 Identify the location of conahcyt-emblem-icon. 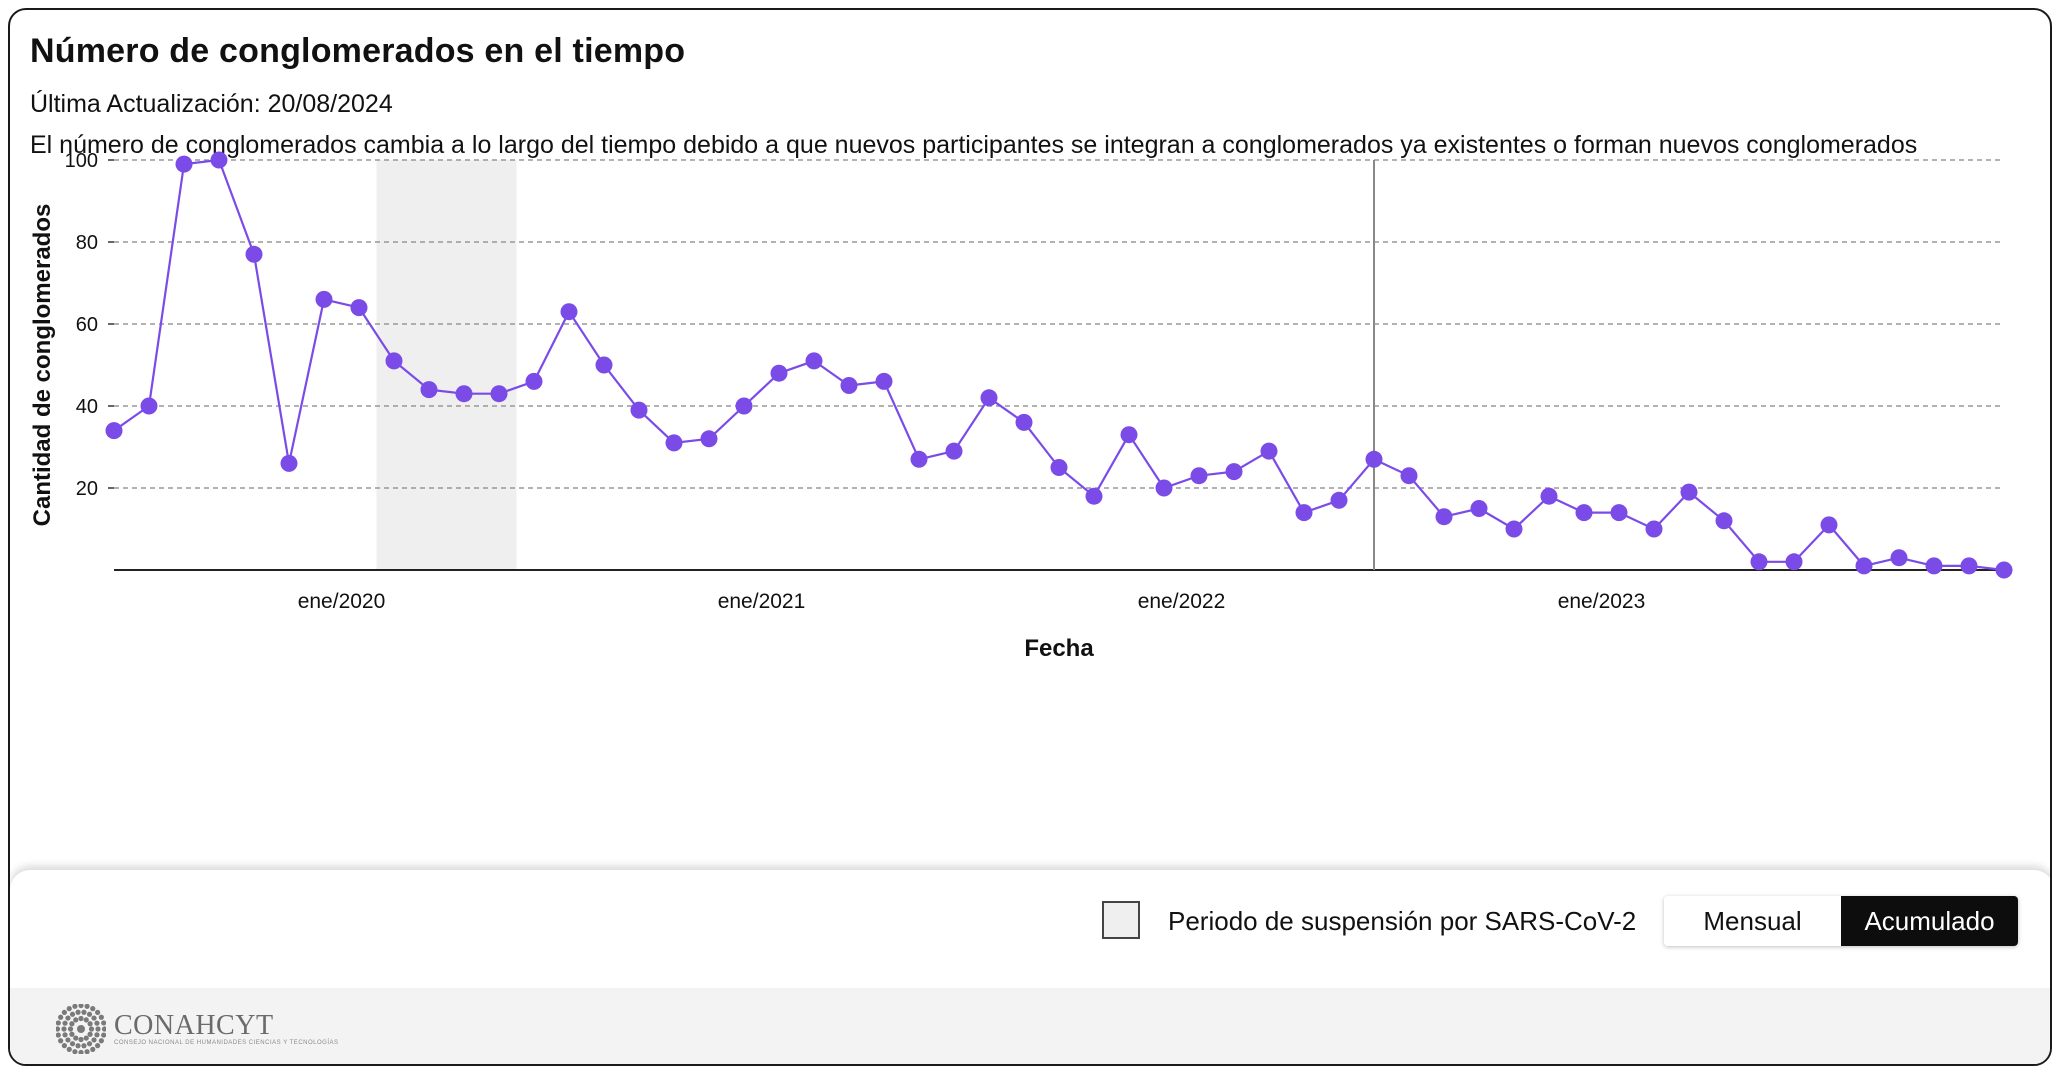
(81, 1029).